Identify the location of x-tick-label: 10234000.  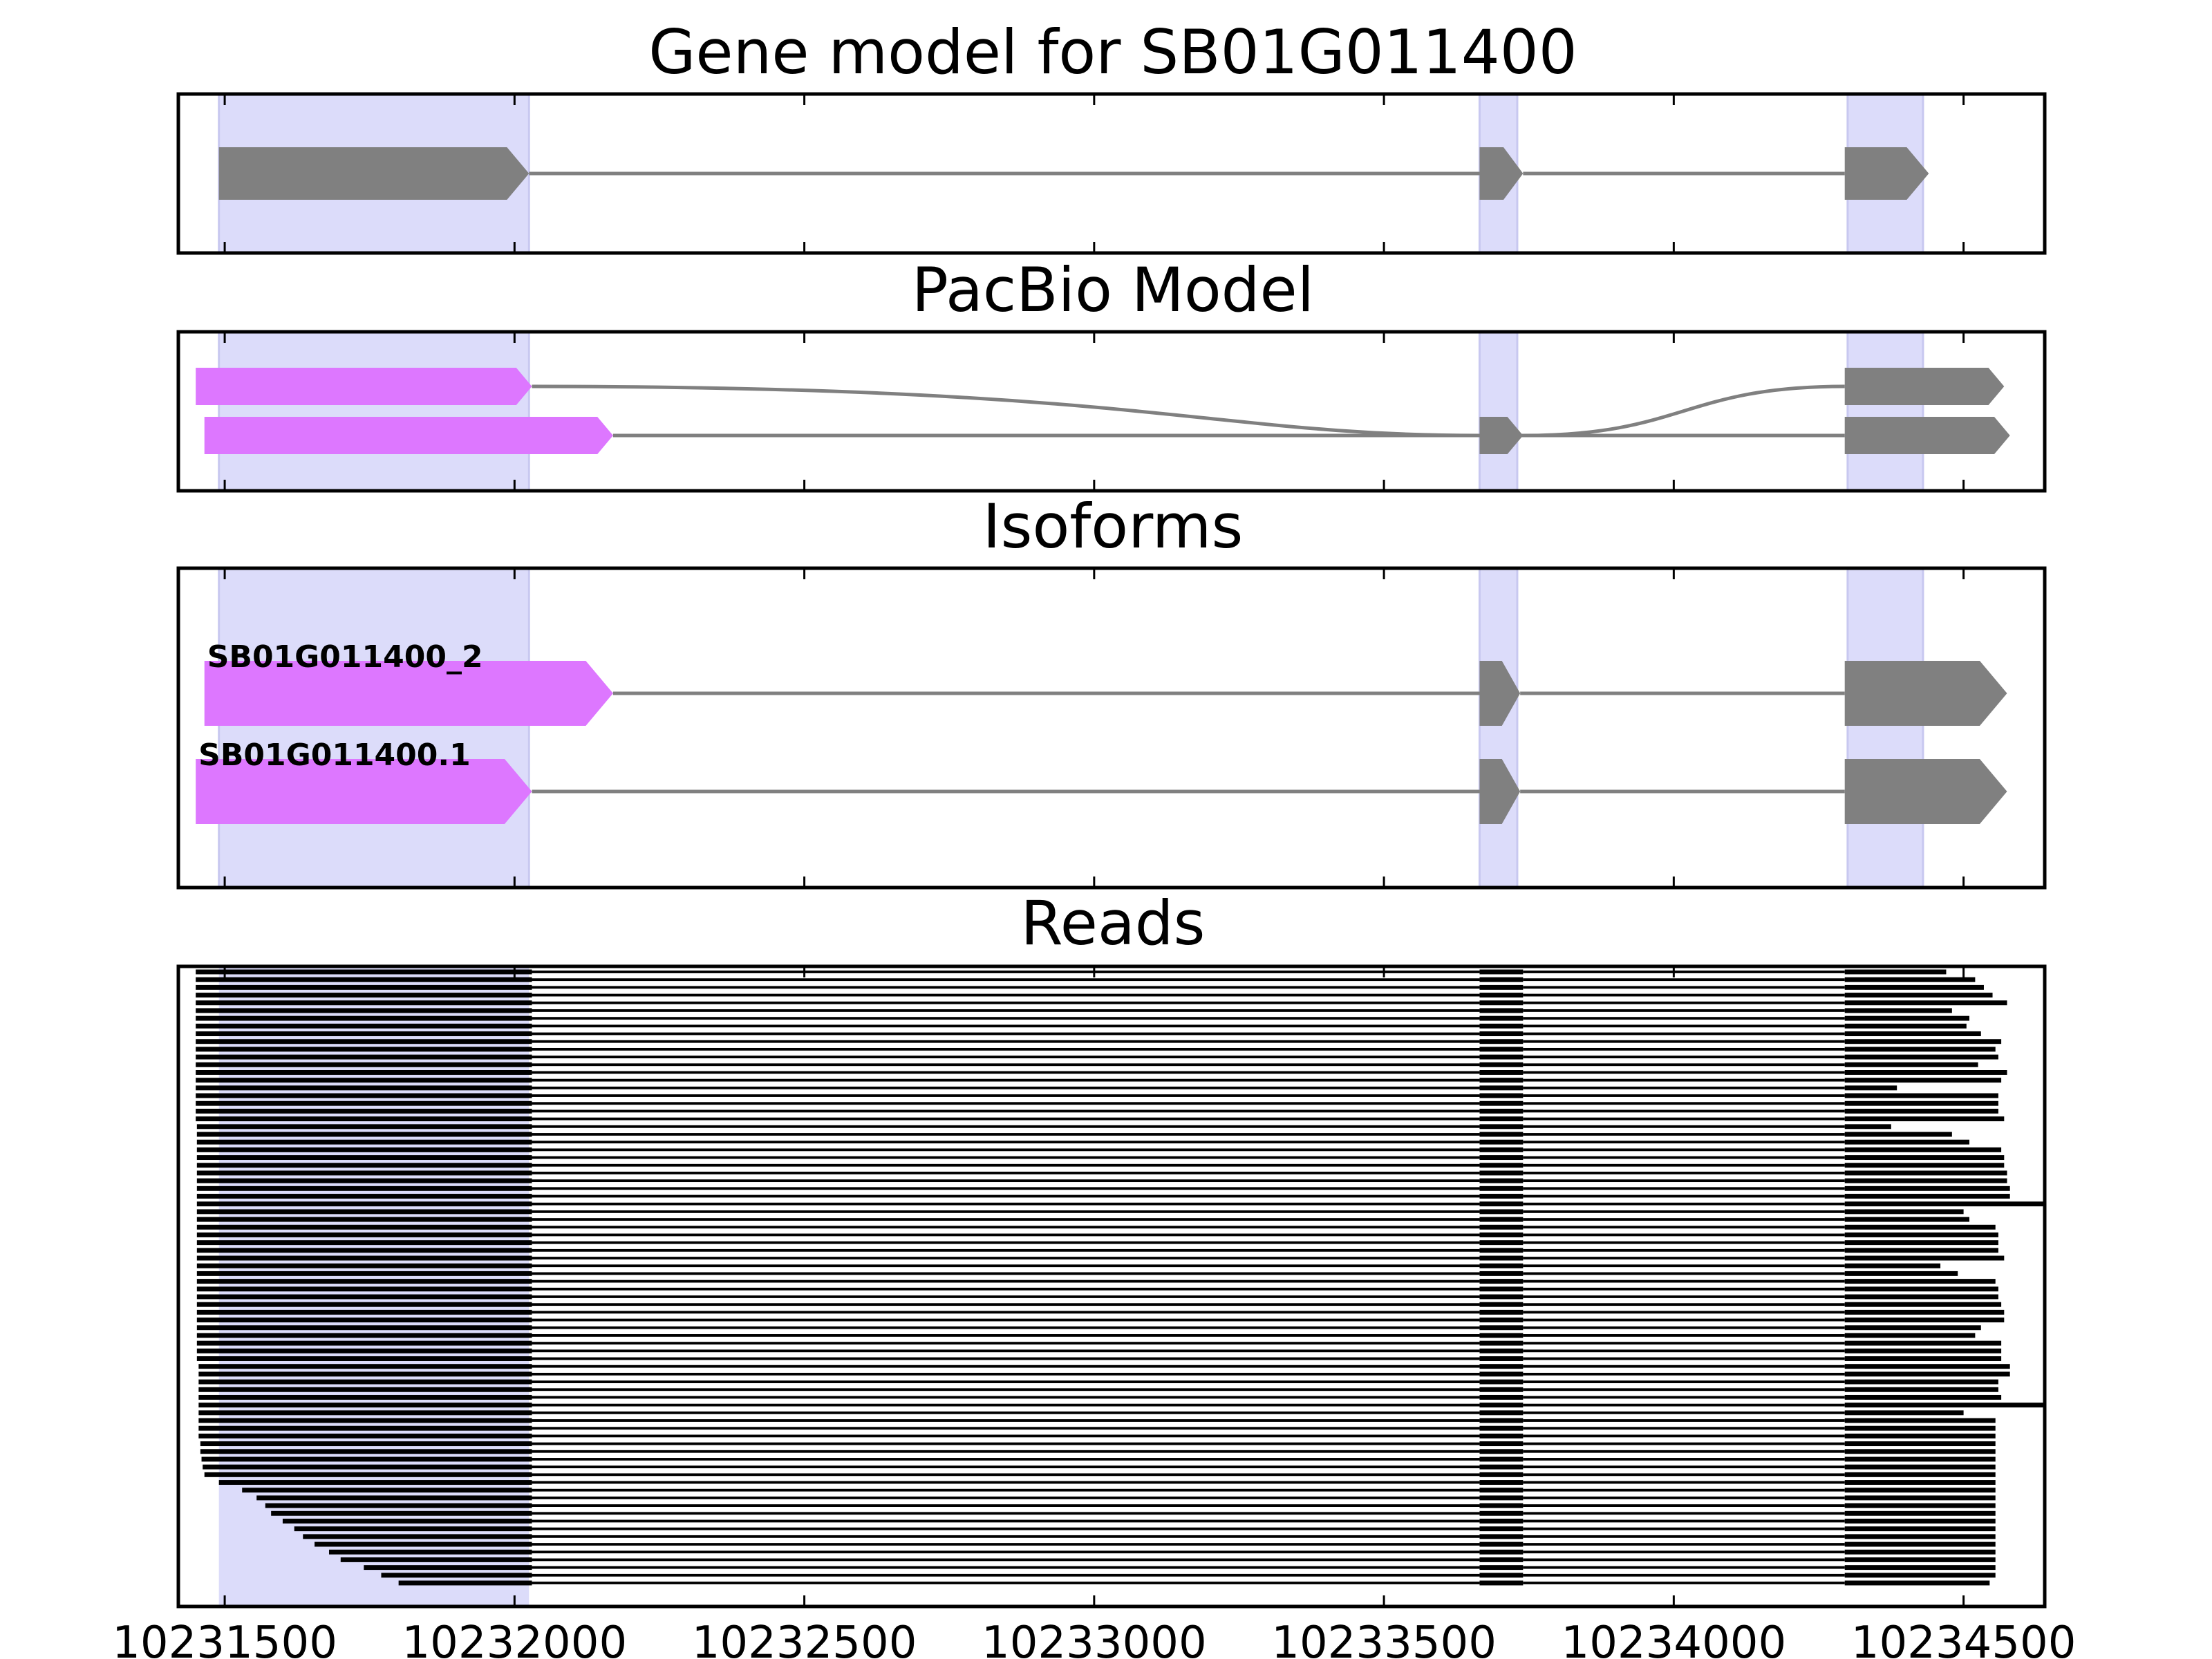
(1673, 1638).